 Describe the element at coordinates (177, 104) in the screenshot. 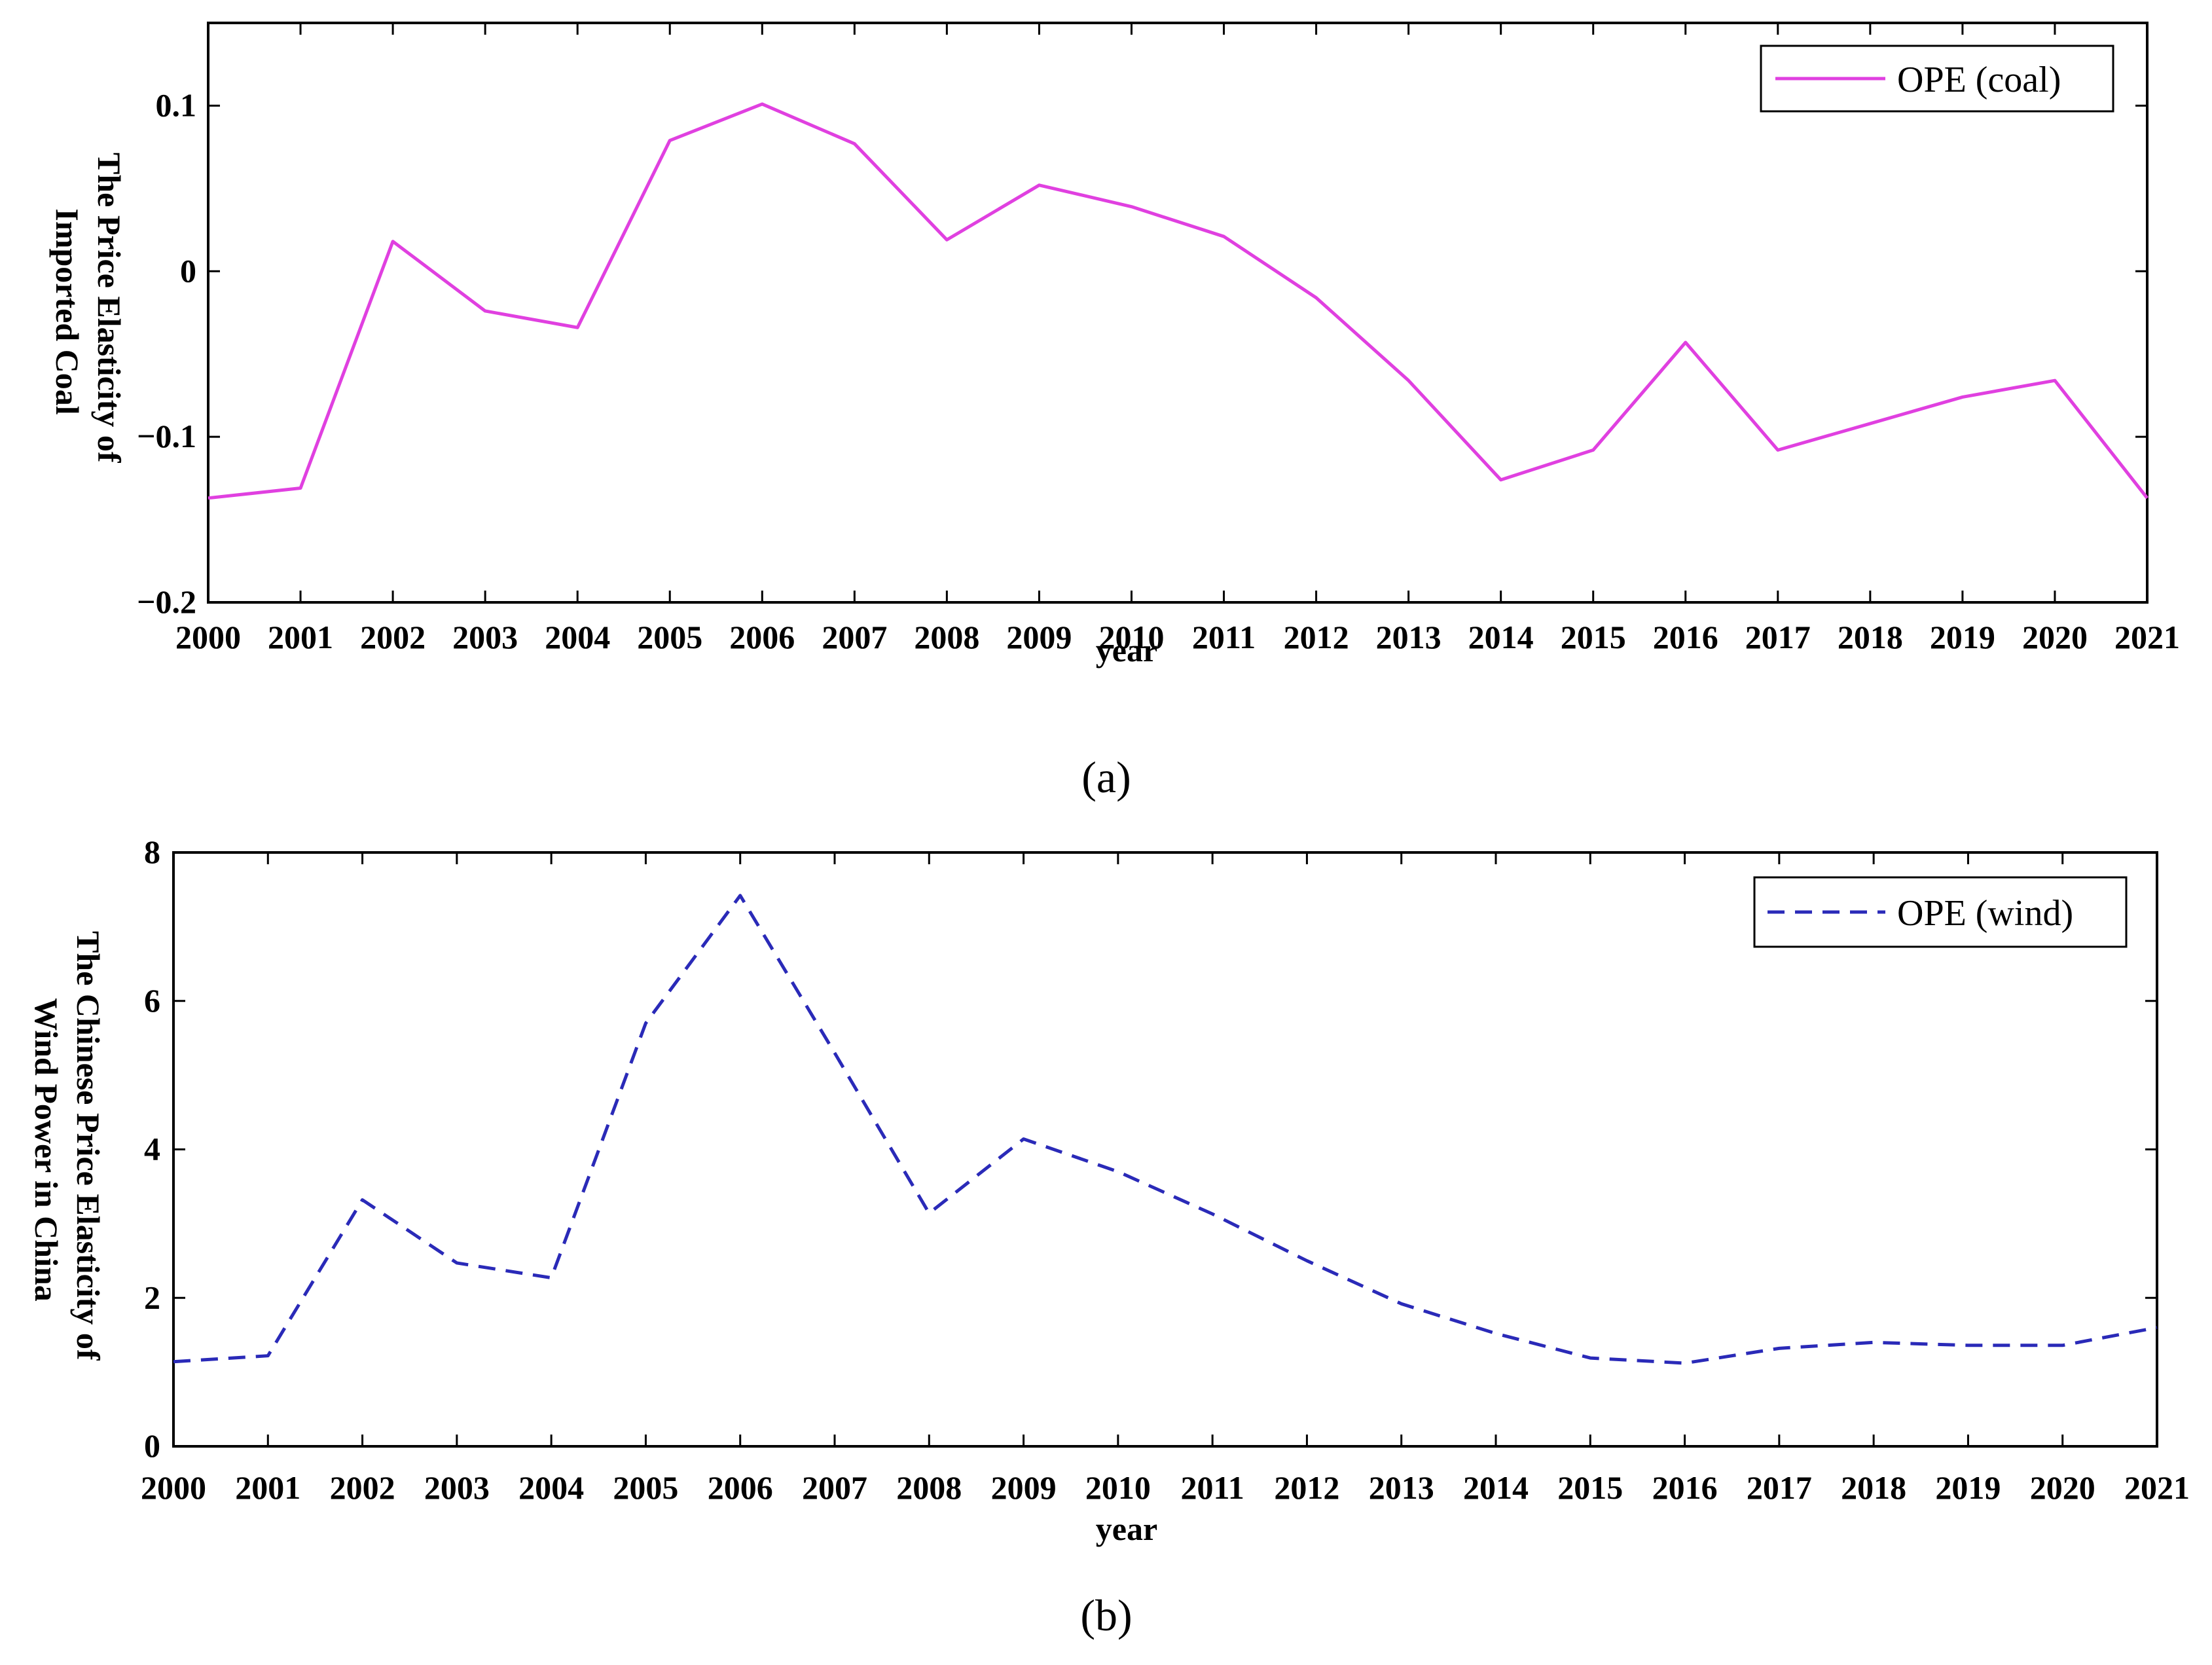

I see `y-tick-label: 0.1` at that location.